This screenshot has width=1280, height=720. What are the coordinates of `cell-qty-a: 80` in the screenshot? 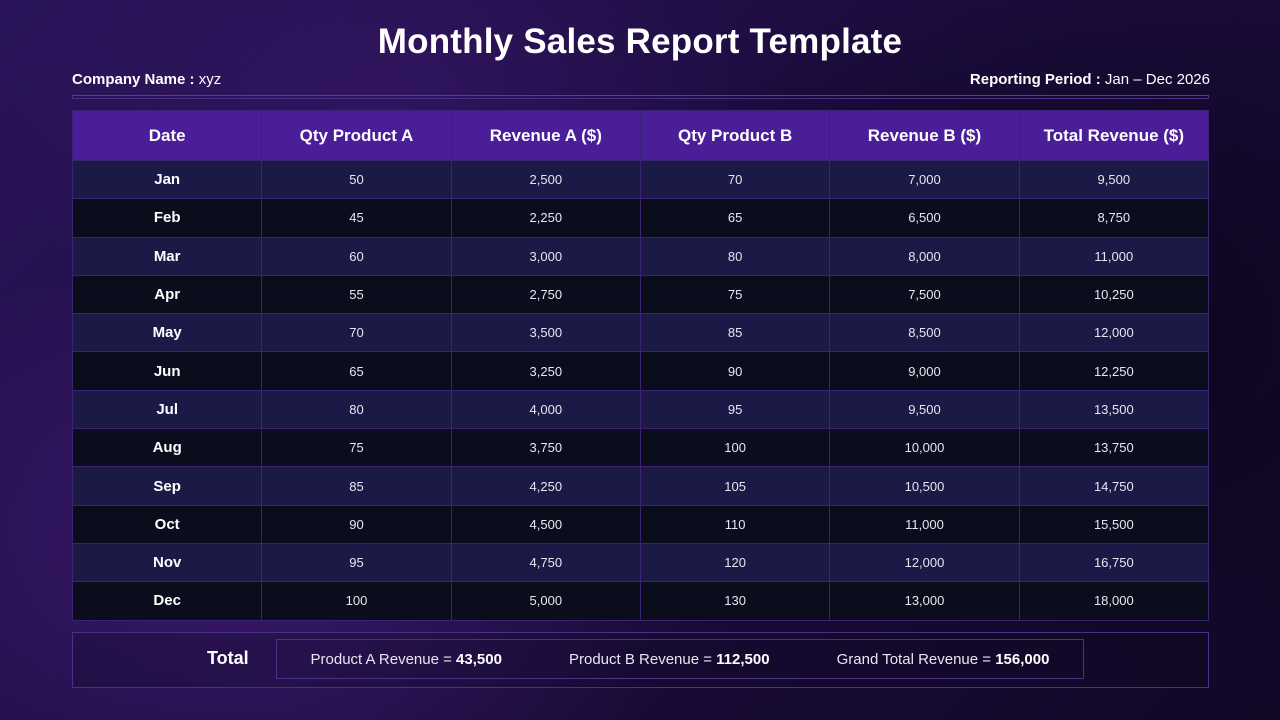 It's located at (356, 409).